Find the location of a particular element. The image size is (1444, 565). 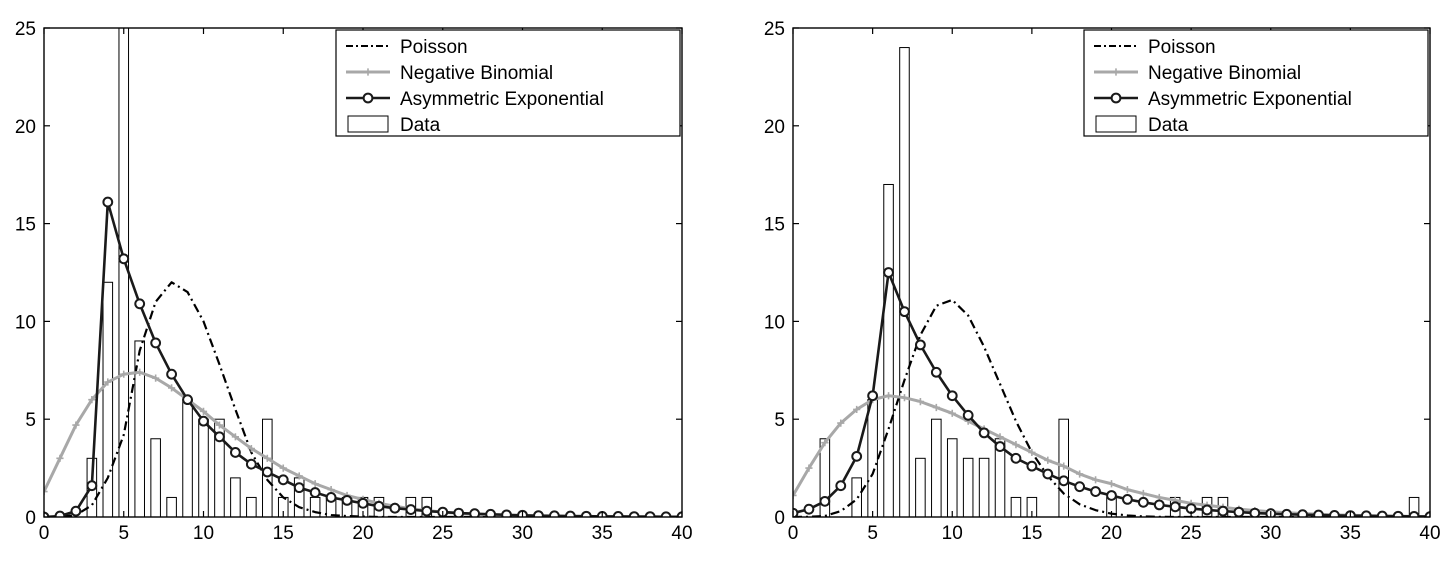

x-tick-label: 10 is located at coordinates (203, 533).